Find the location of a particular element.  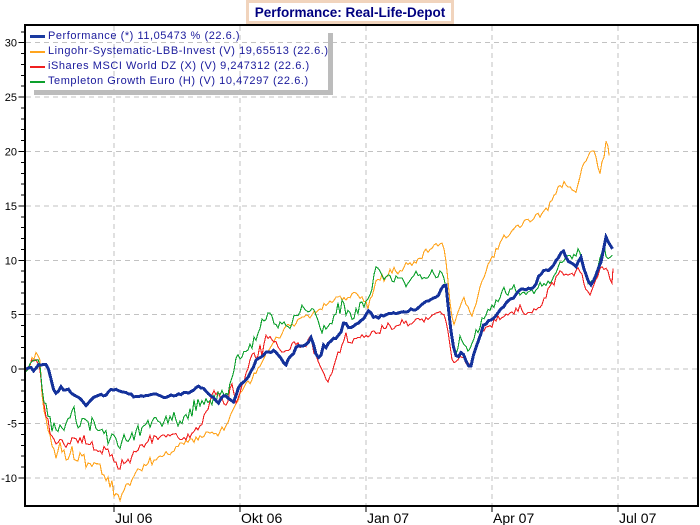

svg-text: Okt 06 is located at coordinates (261, 517).